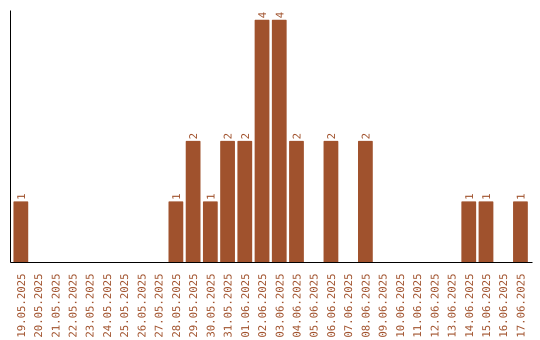 The image size is (540, 340). What do you see at coordinates (228, 306) in the screenshot?
I see `x-tick-label: 31.05.2025` at bounding box center [228, 306].